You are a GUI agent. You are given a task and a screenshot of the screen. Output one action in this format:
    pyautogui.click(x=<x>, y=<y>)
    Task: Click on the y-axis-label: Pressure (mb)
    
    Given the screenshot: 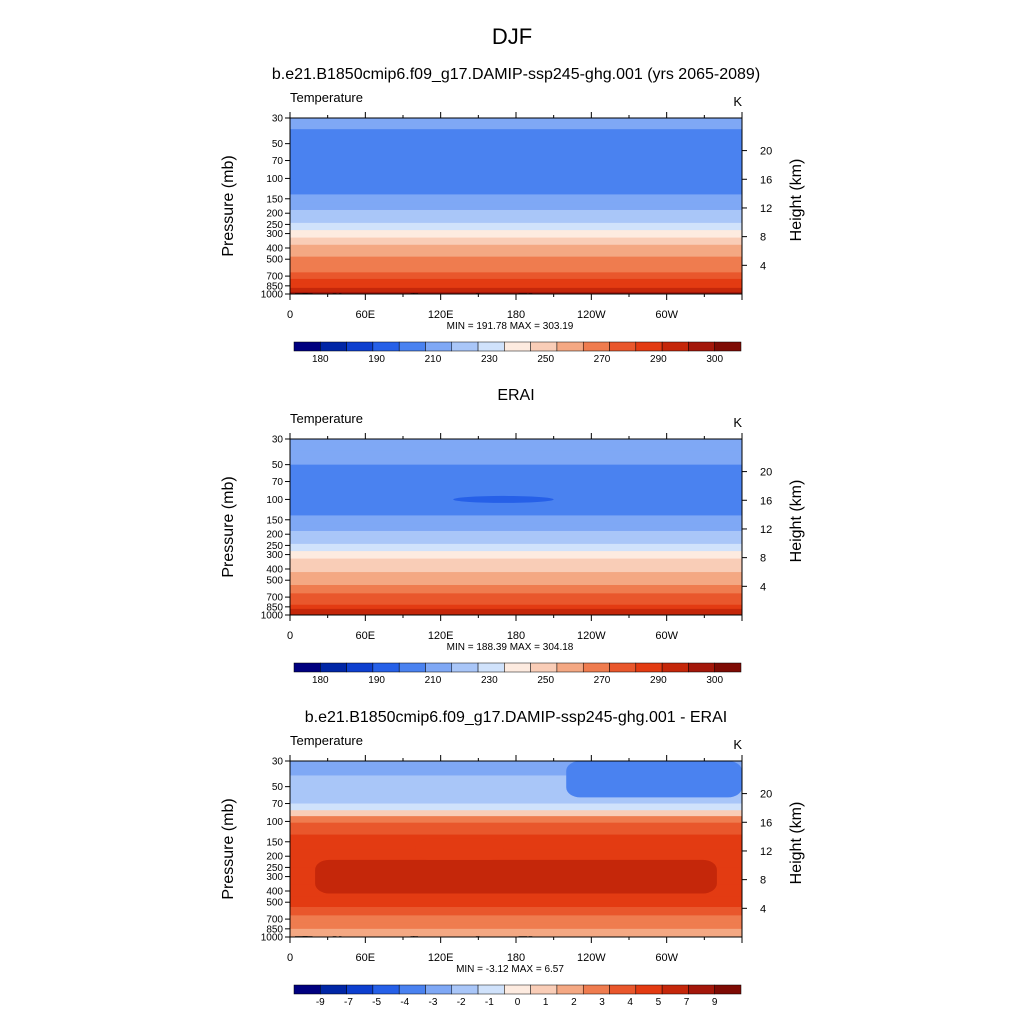 What is the action you would take?
    pyautogui.click(x=228, y=526)
    